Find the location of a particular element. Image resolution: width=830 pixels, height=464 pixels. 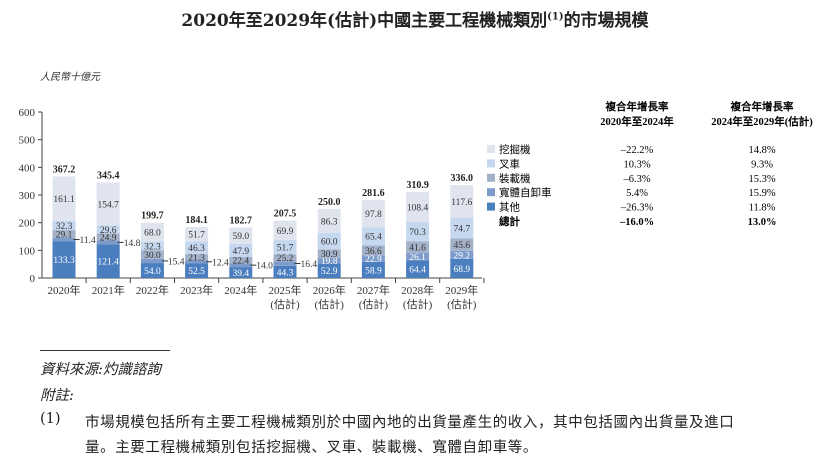

data-label: 58.9 is located at coordinates (373, 271).